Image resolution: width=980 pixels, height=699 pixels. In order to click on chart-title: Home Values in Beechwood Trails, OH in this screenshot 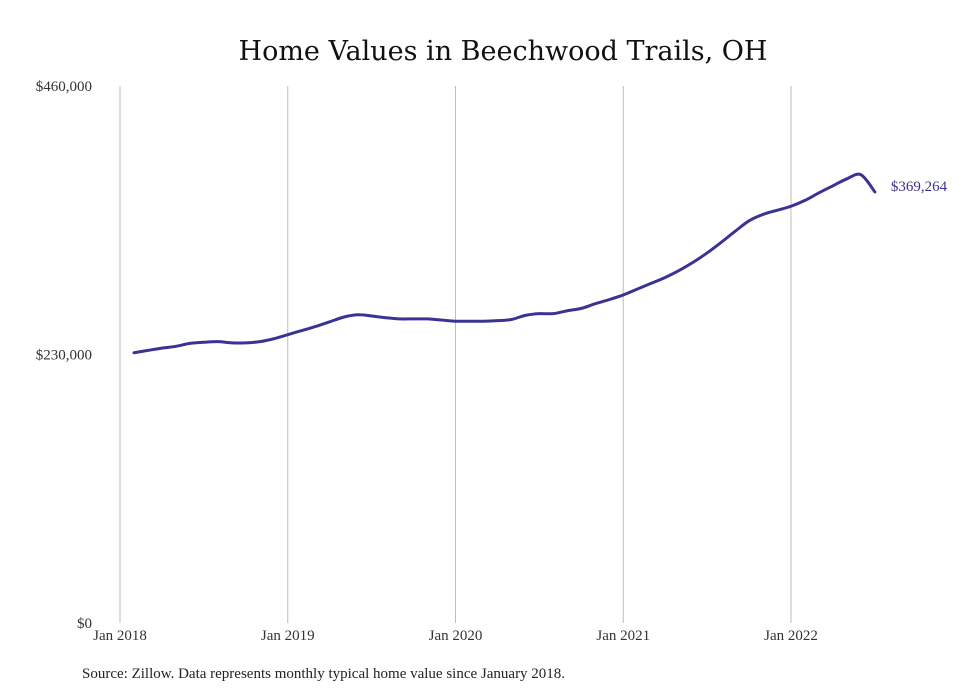, I will do `click(503, 51)`.